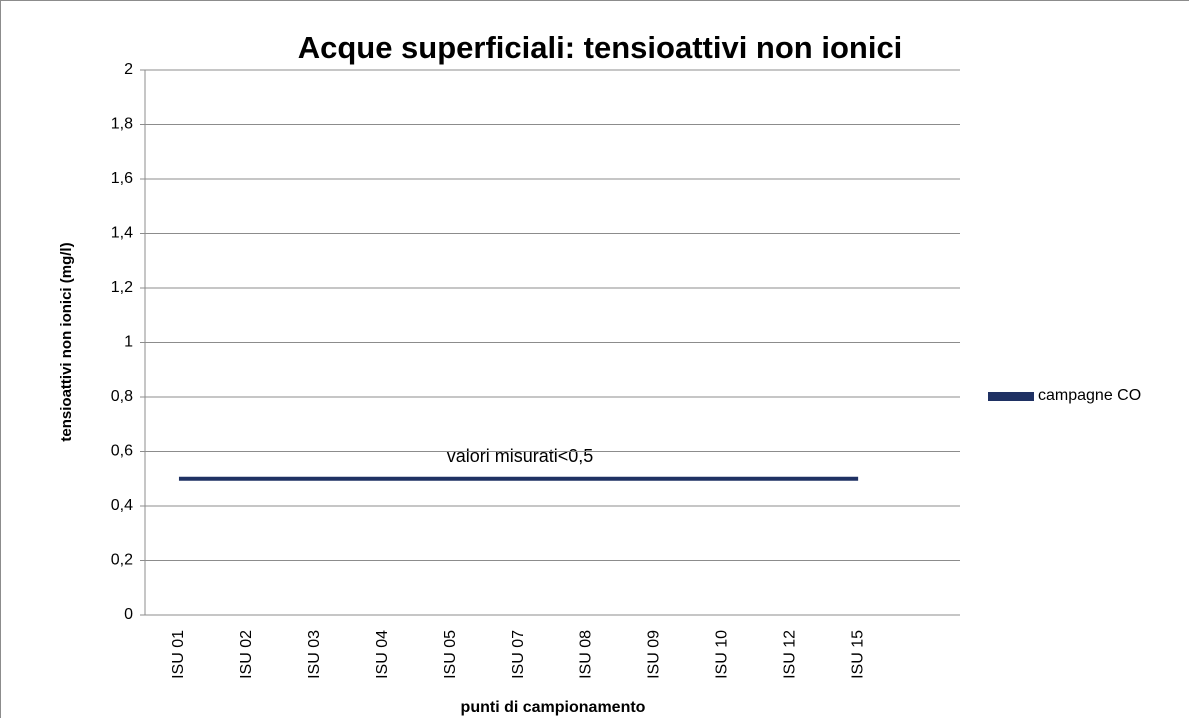 Image resolution: width=1189 pixels, height=718 pixels. I want to click on x-tick-label: ISU 10, so click(722, 654).